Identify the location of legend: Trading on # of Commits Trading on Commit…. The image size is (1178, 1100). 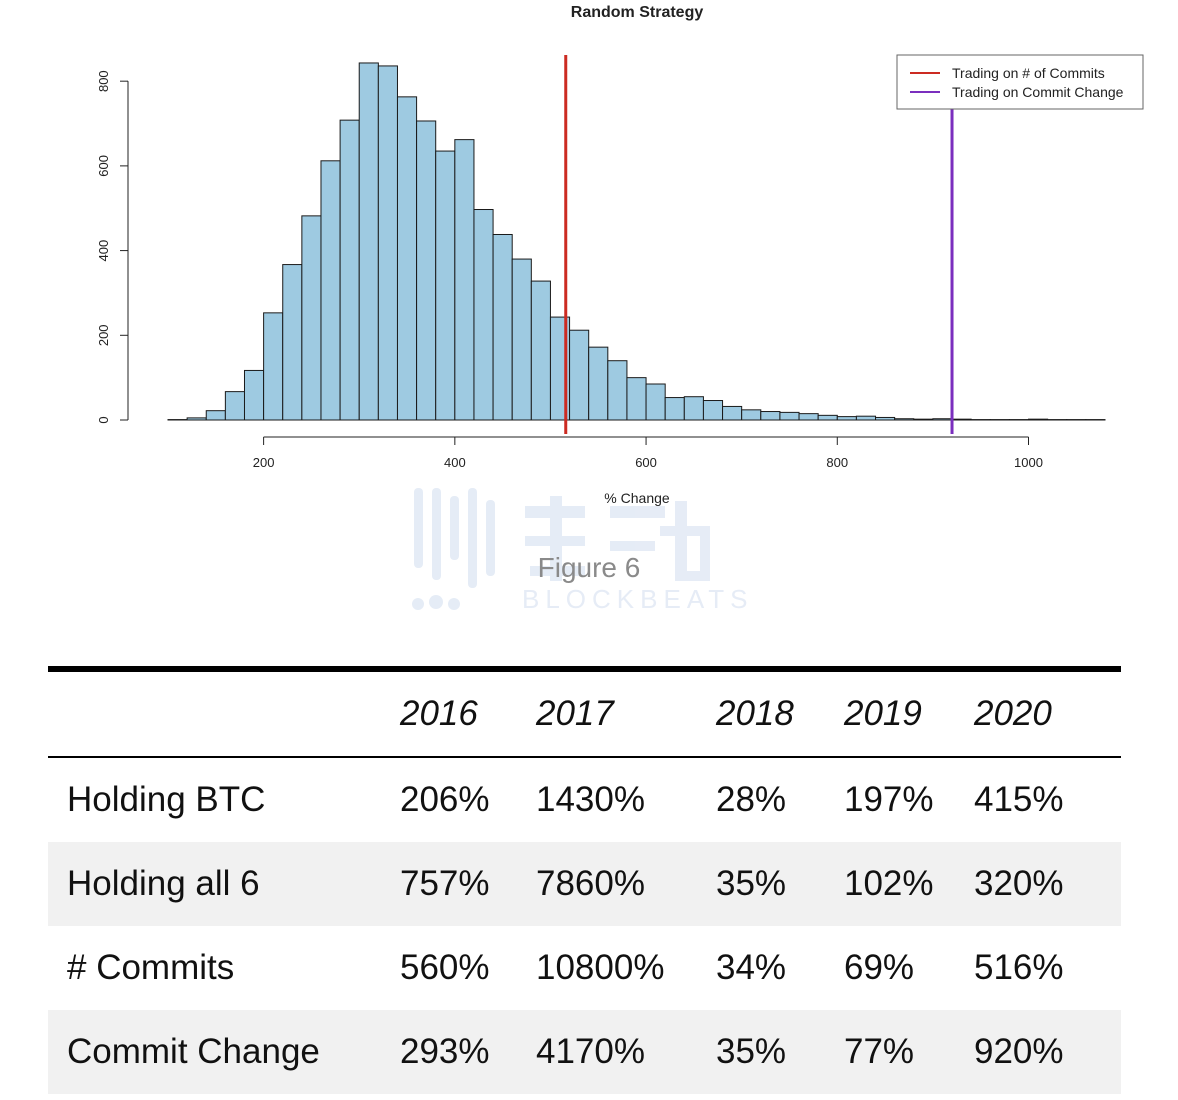
(1020, 82).